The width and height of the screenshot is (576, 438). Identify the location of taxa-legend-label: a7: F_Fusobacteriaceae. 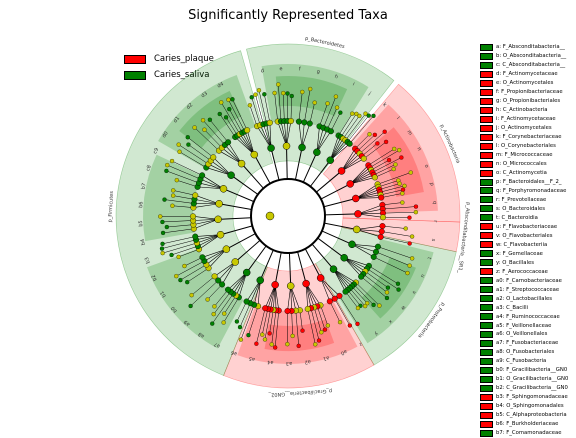
(527, 343).